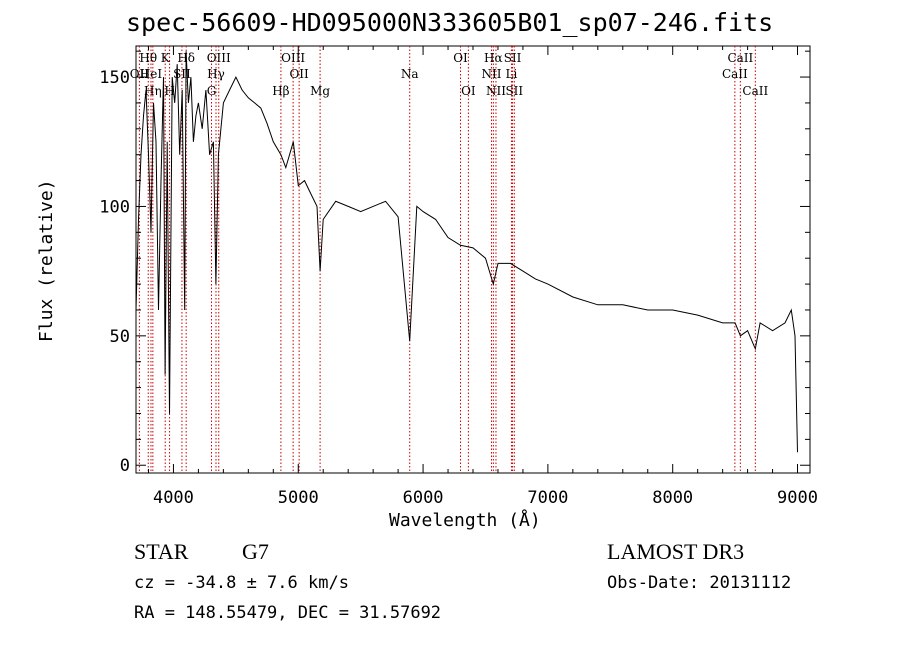  Describe the element at coordinates (125, 466) in the screenshot. I see `y-tick-label: 0` at that location.